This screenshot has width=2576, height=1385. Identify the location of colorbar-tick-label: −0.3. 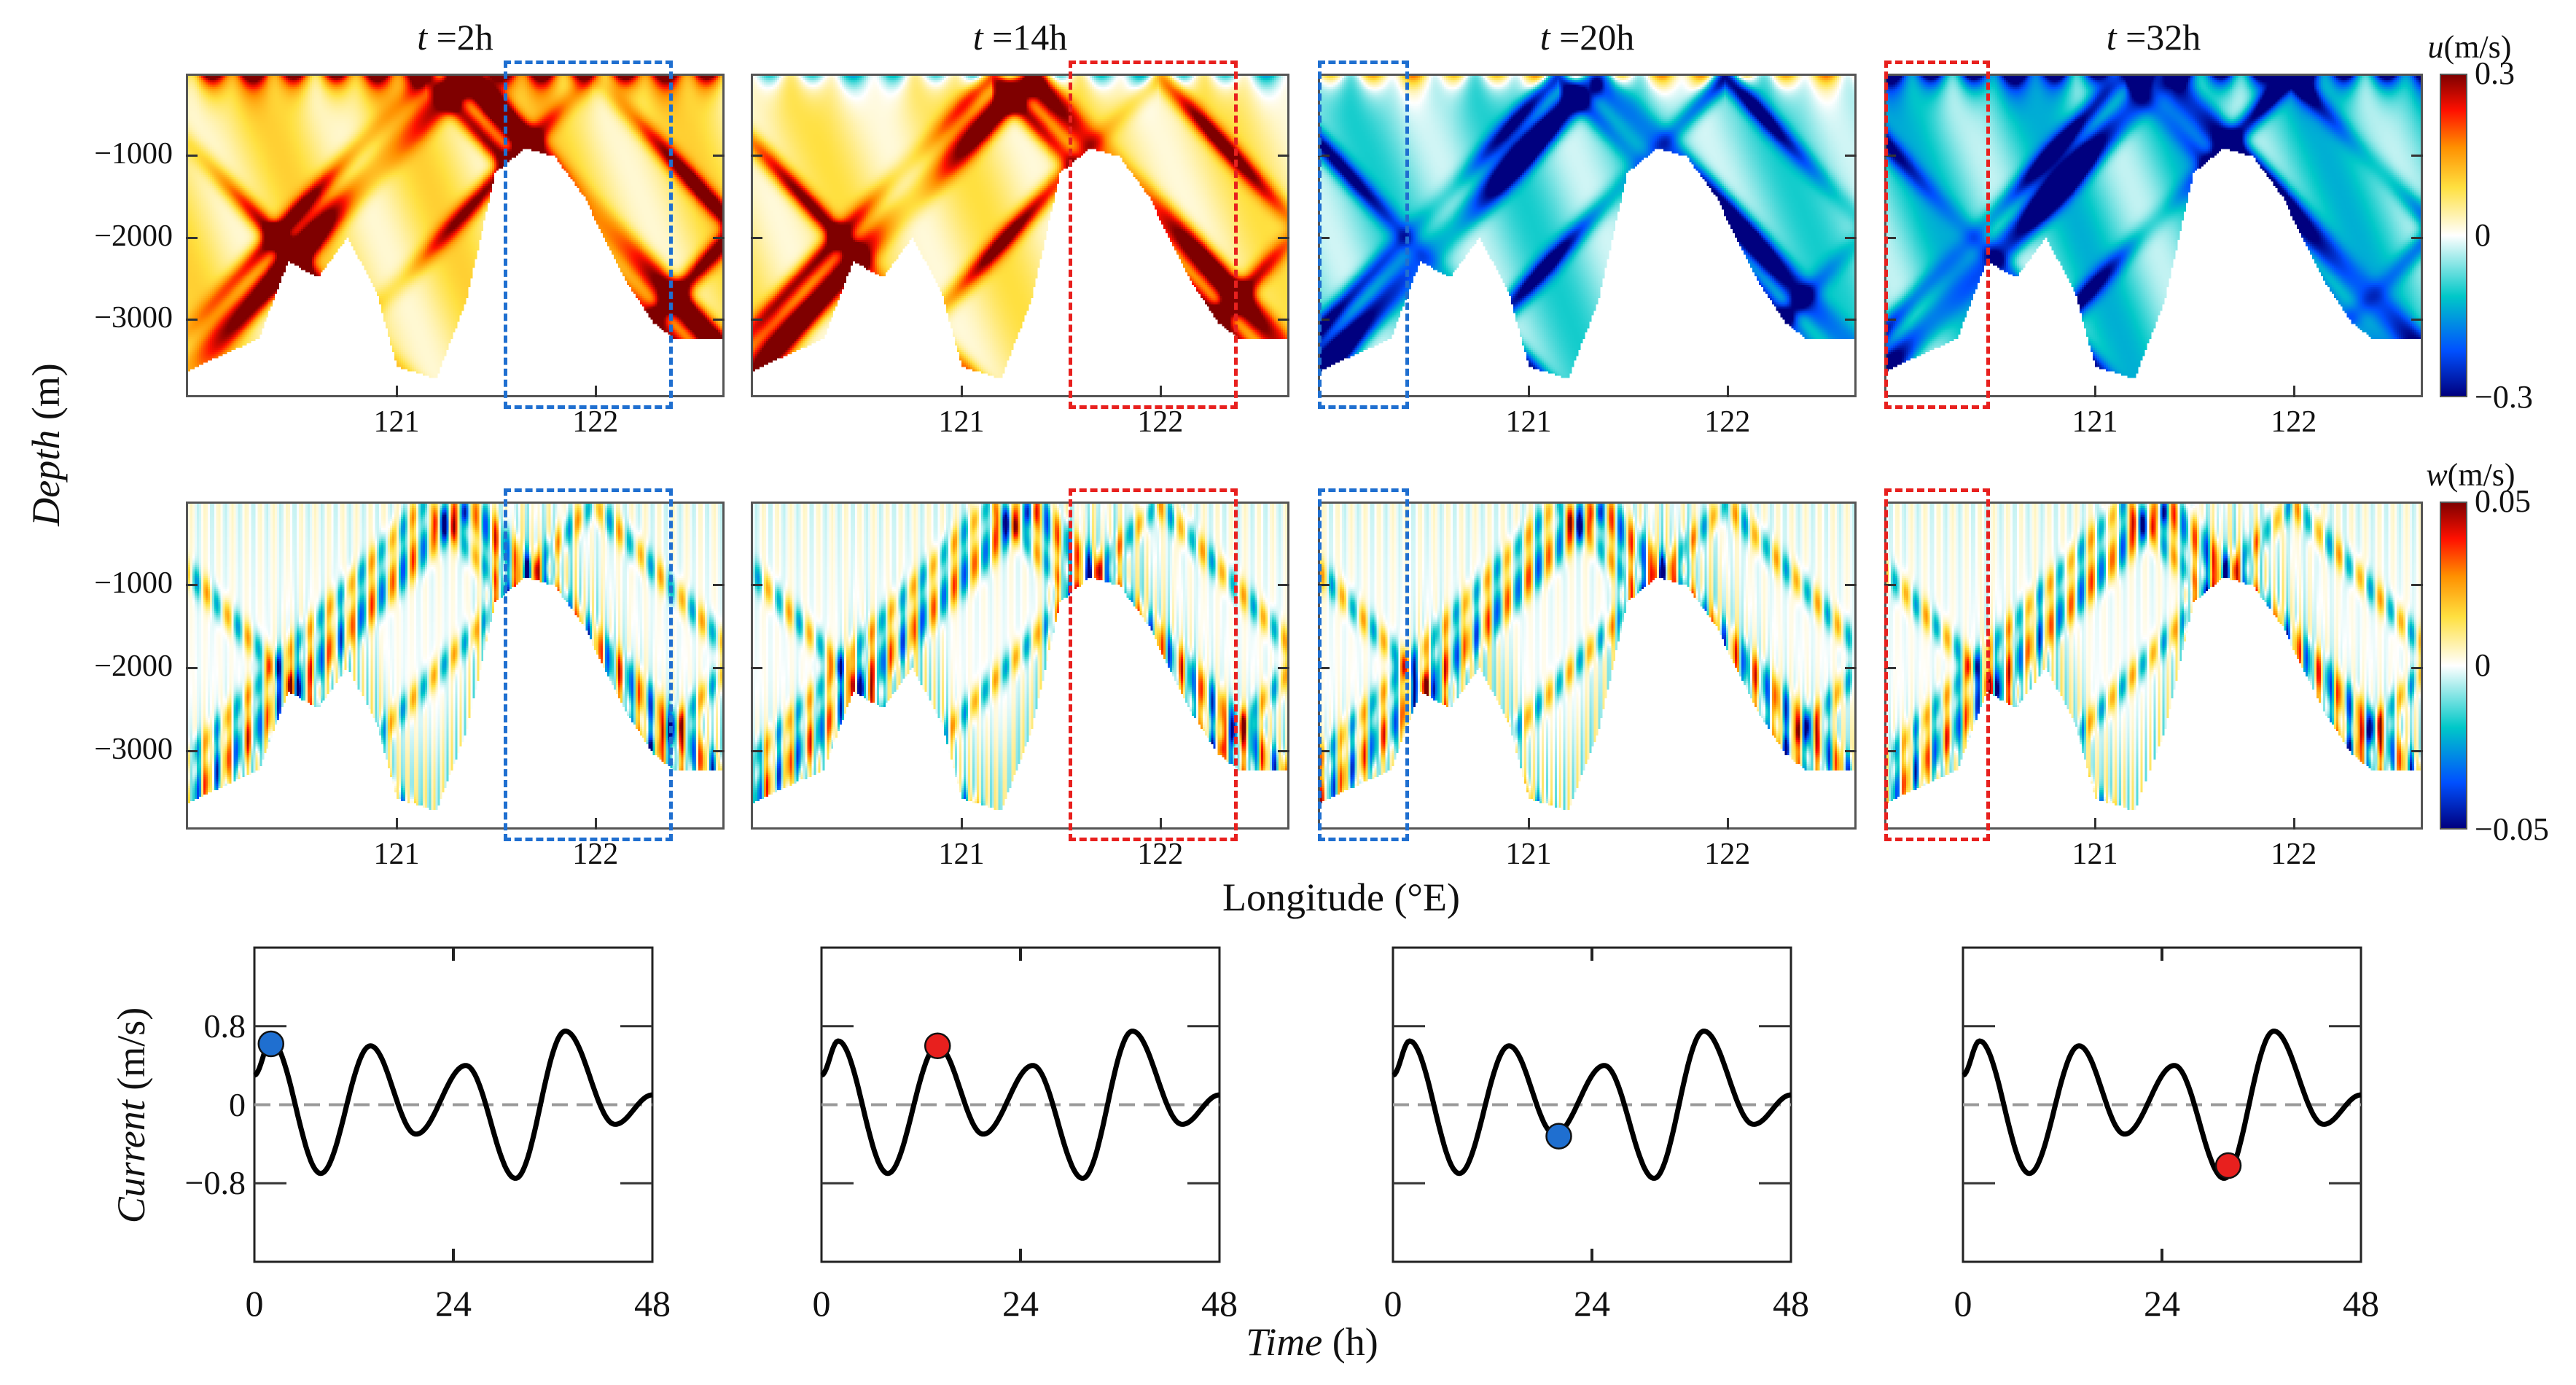
(2504, 397).